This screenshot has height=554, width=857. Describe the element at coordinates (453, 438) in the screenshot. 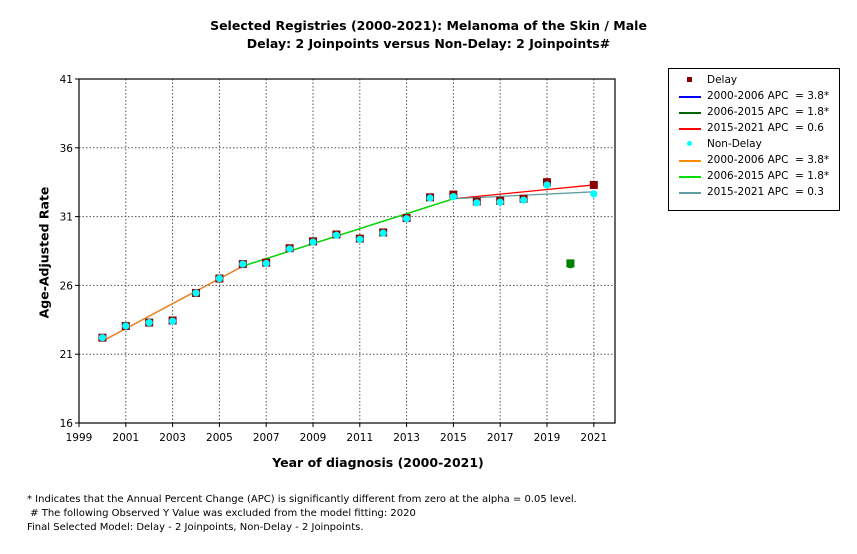

I see `x-tick-label: 2015` at that location.